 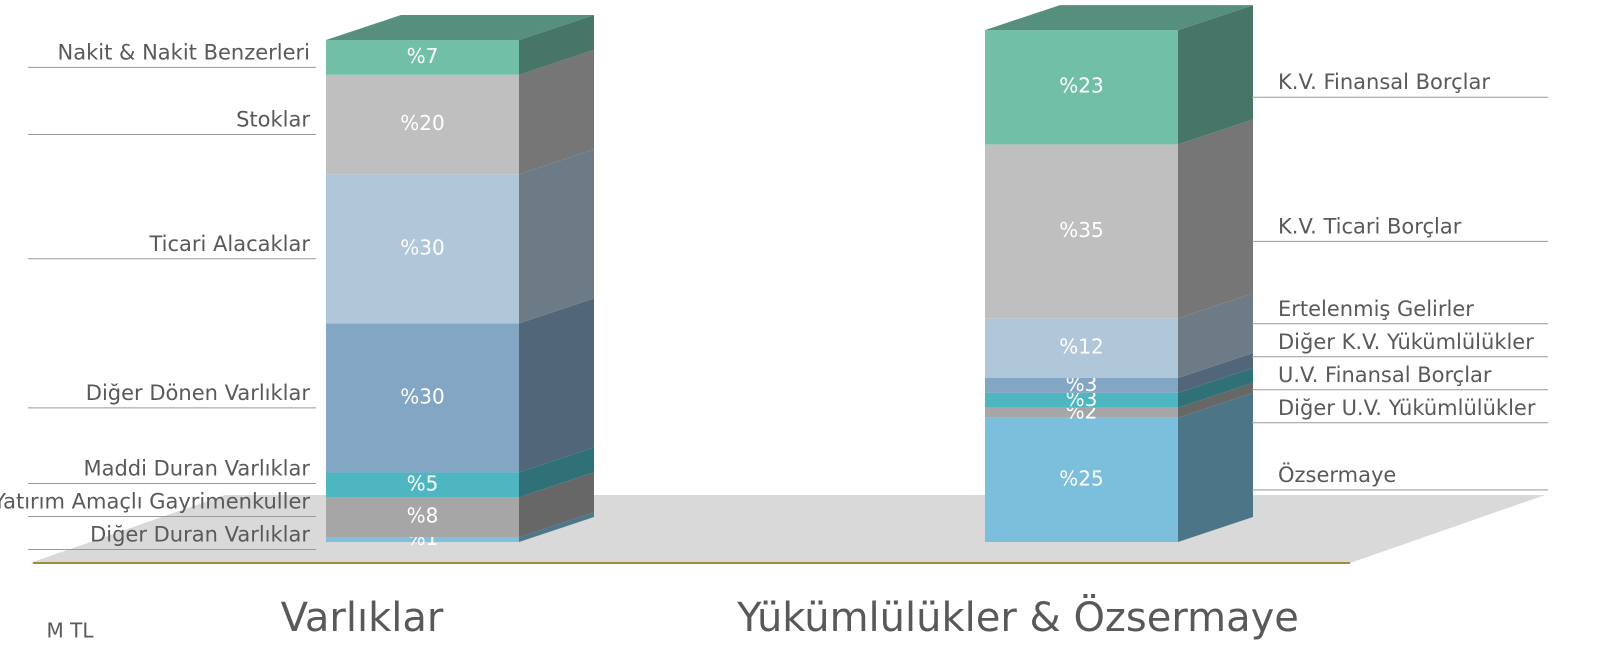 What do you see at coordinates (362, 618) in the screenshot?
I see `category-label: Varlıklar` at bounding box center [362, 618].